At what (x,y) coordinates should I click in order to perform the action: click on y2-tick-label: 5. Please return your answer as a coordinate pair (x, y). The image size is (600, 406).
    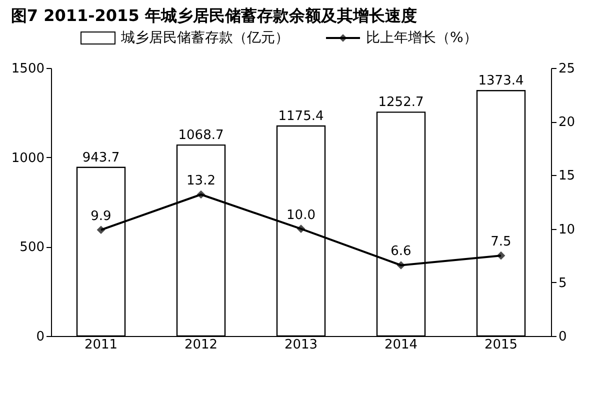
    Looking at the image, I should click on (562, 283).